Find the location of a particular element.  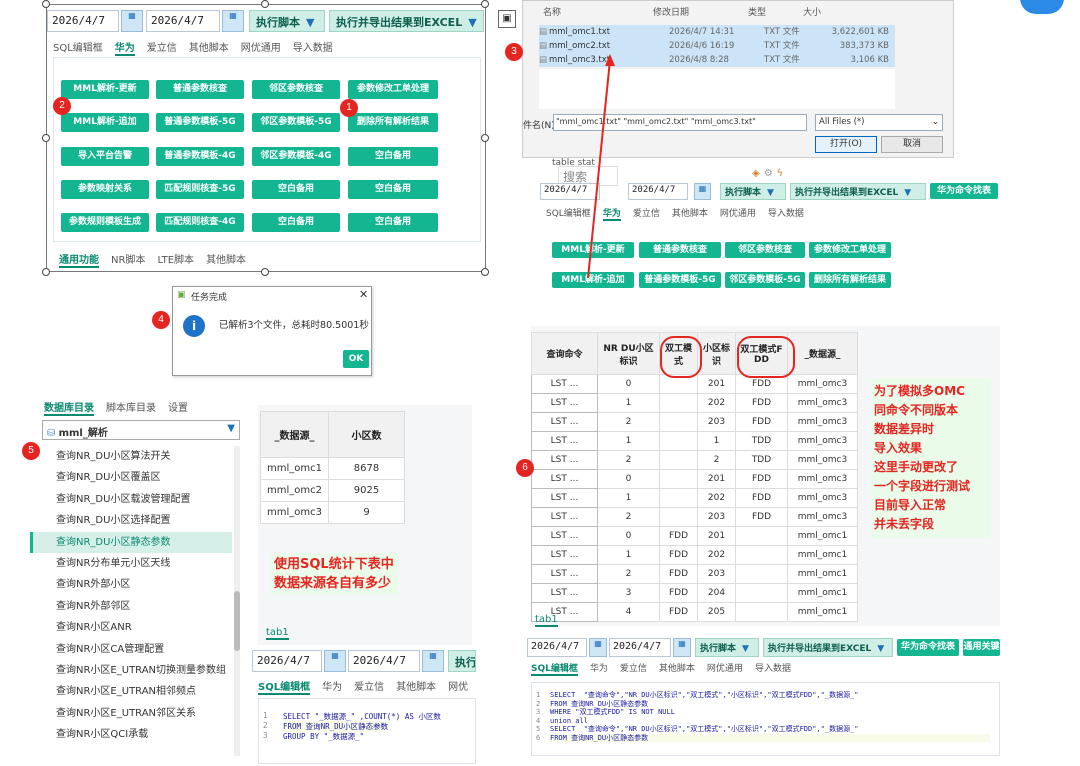

cell: 0 is located at coordinates (628, 536).